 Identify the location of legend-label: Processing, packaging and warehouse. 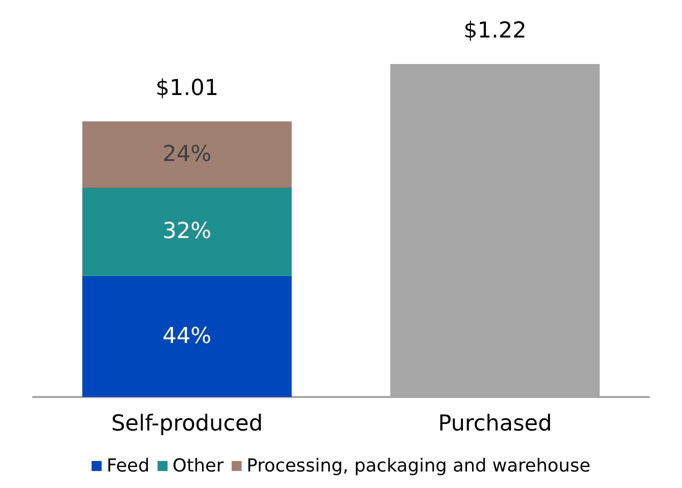
(418, 466).